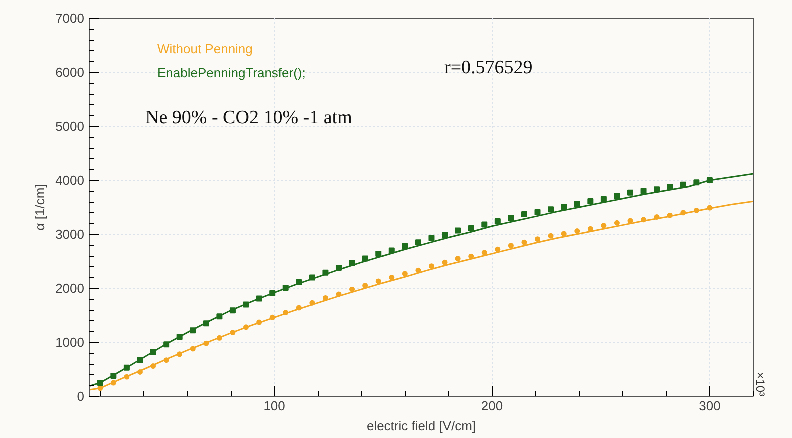 This screenshot has height=438, width=792. Describe the element at coordinates (70, 234) in the screenshot. I see `y-tick-label: 3000` at that location.